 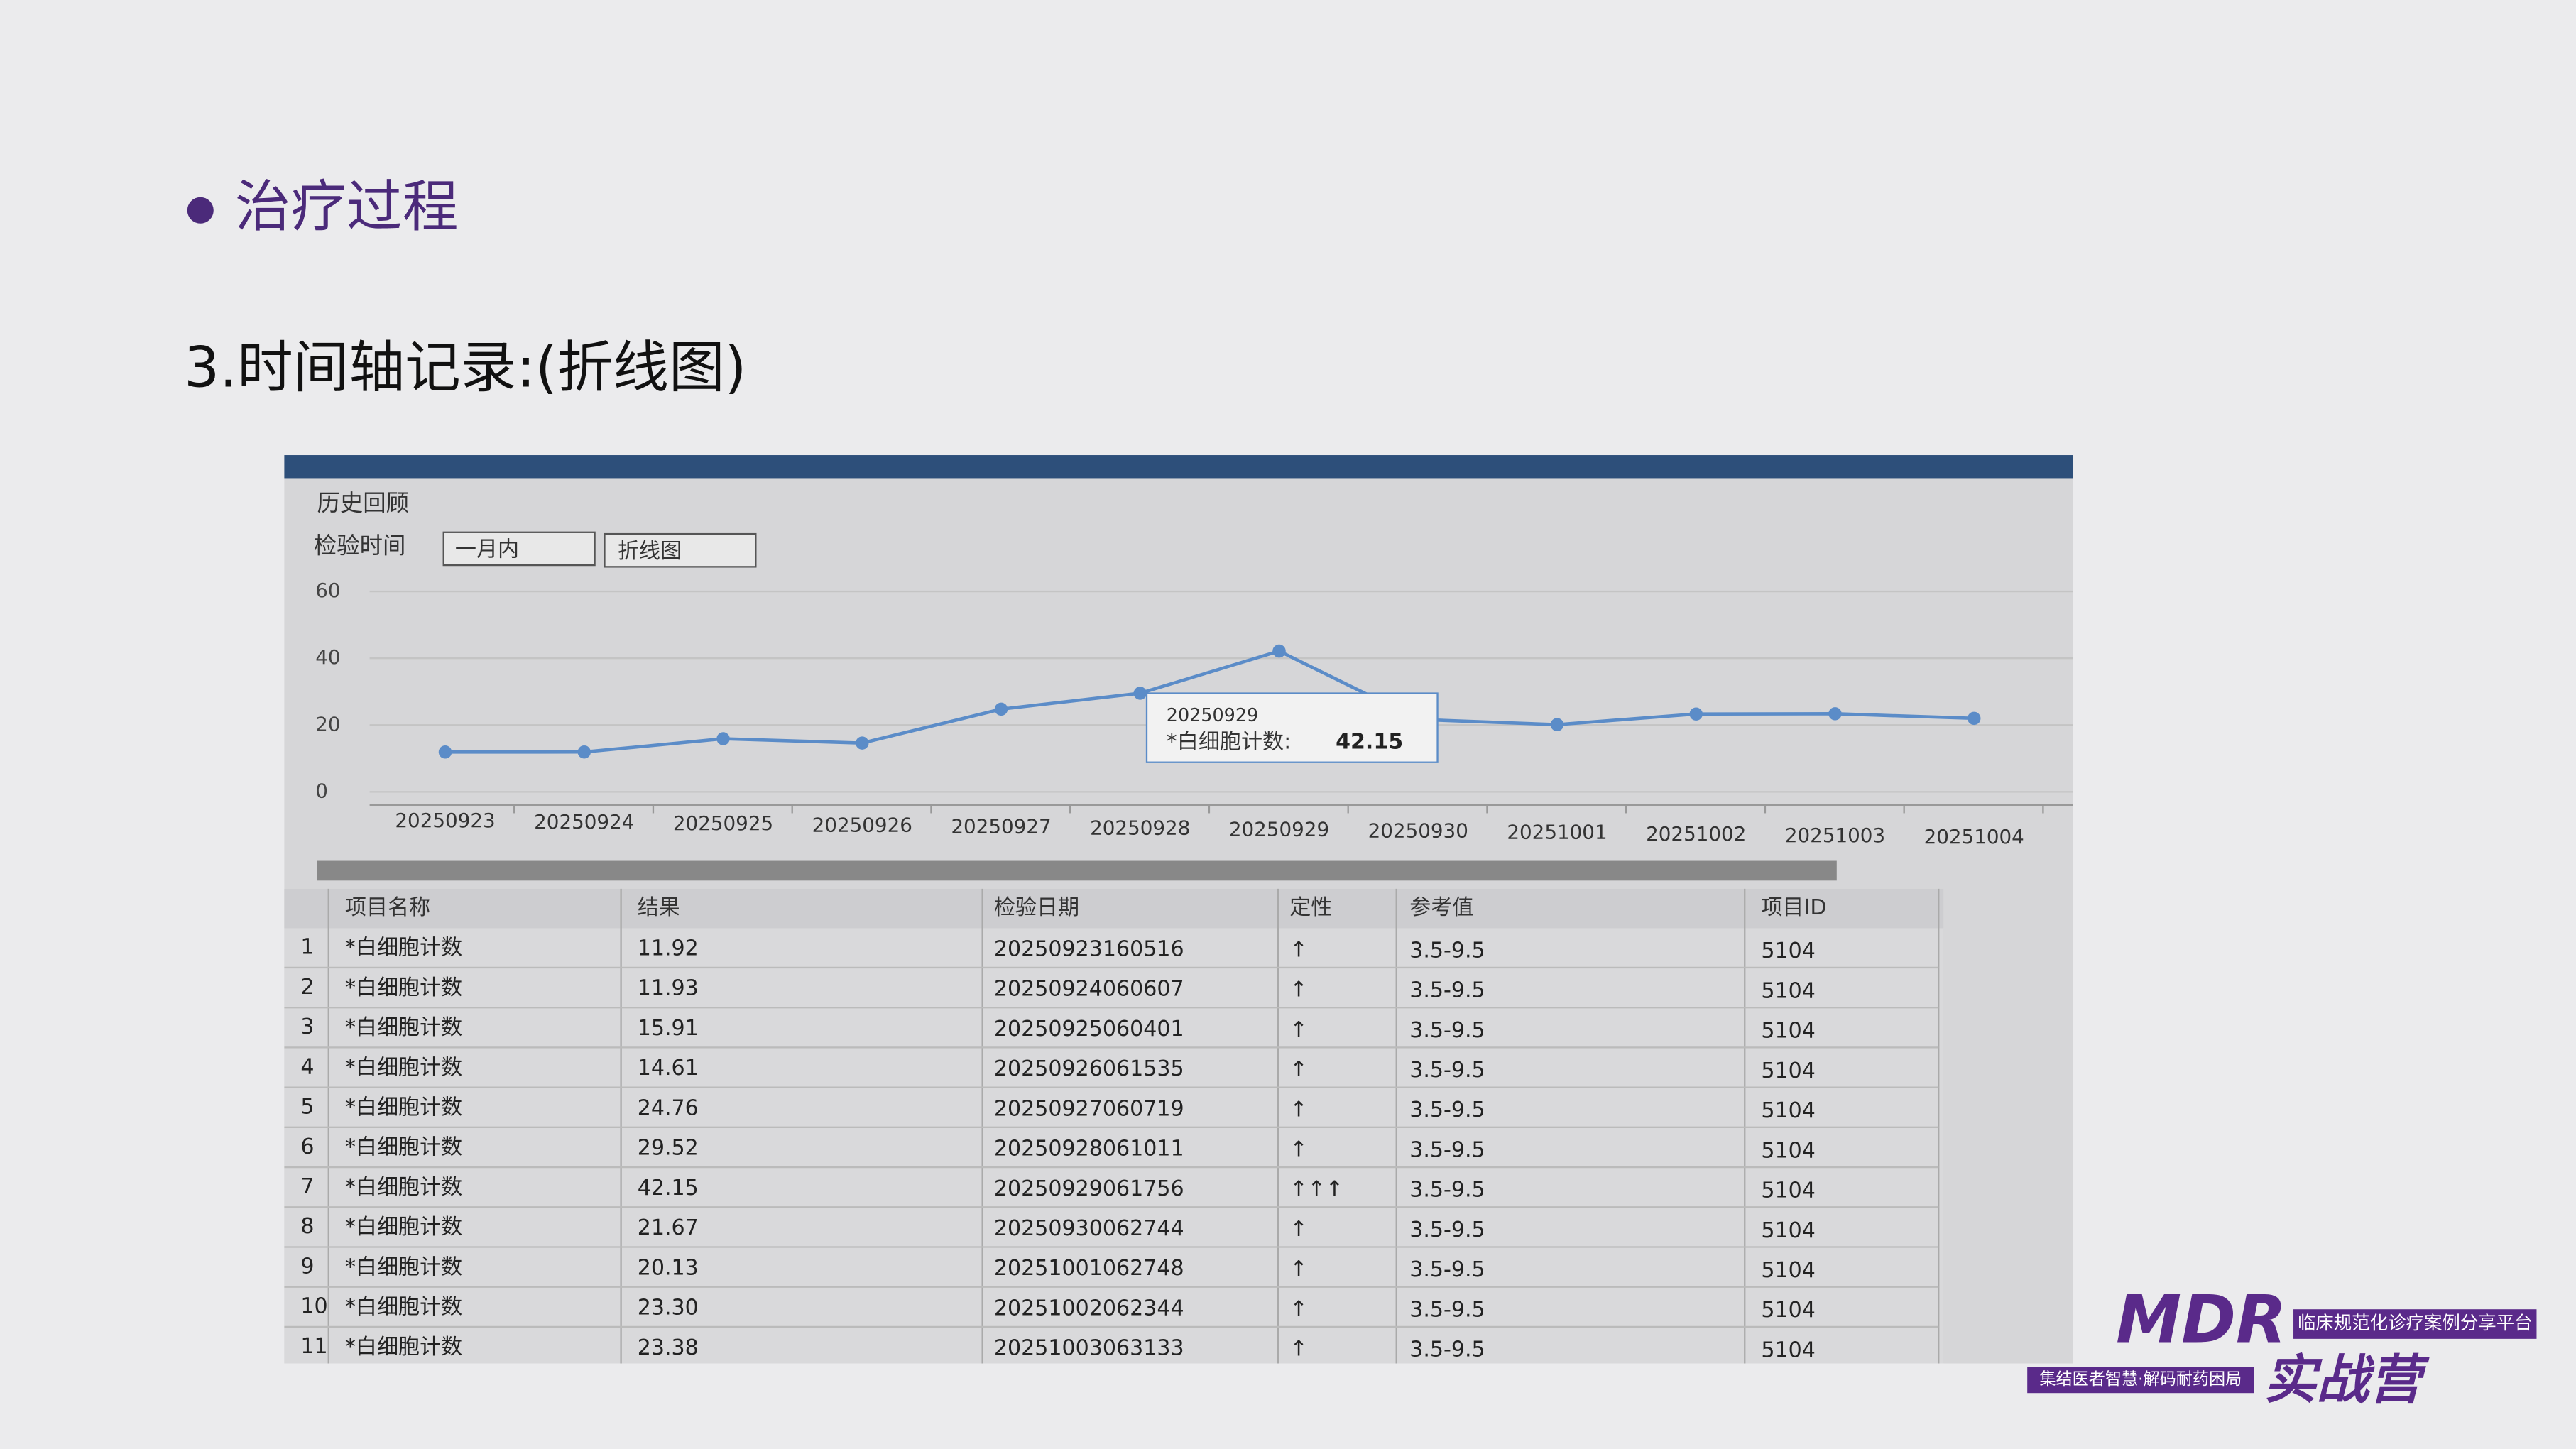 What do you see at coordinates (2347, 1380) in the screenshot?
I see `logo-camp: 实战营` at bounding box center [2347, 1380].